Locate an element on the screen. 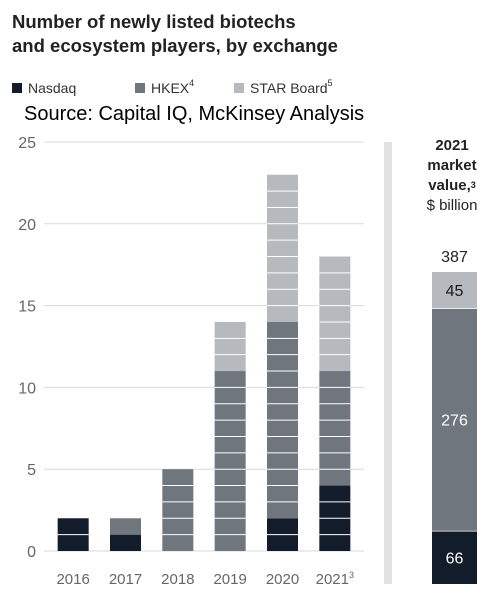  market-value-title-1: 2021 is located at coordinates (452, 145).